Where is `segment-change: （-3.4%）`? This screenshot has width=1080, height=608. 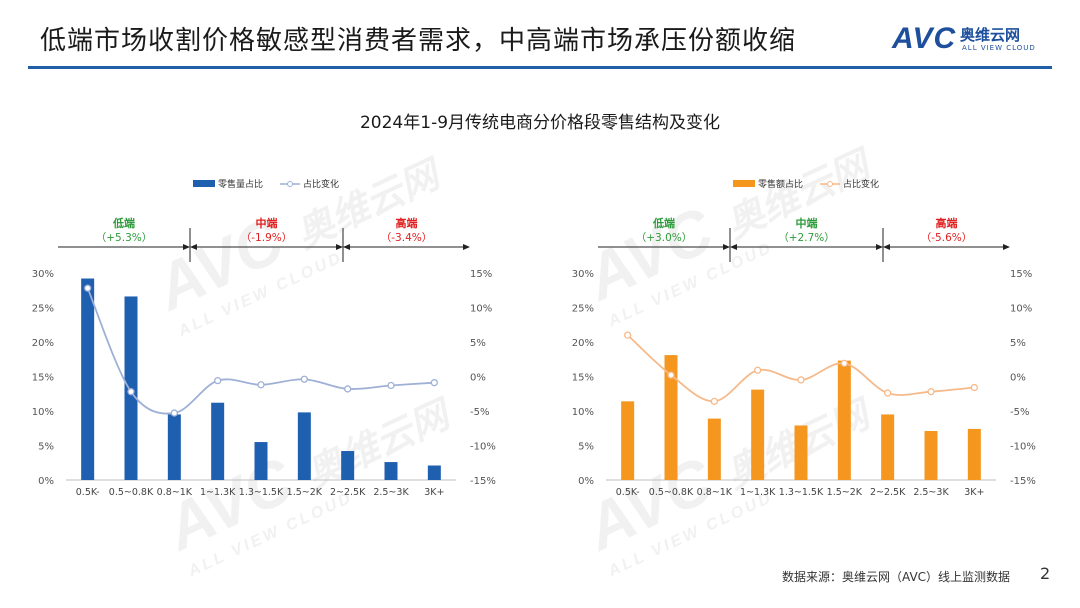
segment-change: （-3.4%） is located at coordinates (406, 238).